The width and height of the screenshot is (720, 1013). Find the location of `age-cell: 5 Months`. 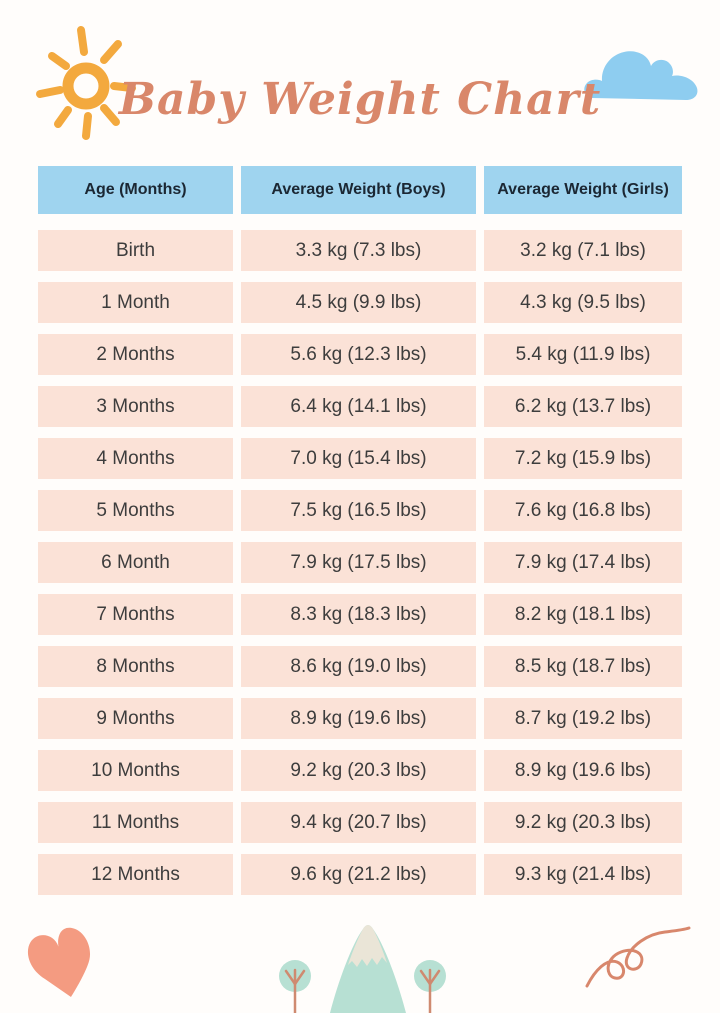

age-cell: 5 Months is located at coordinates (135, 510).